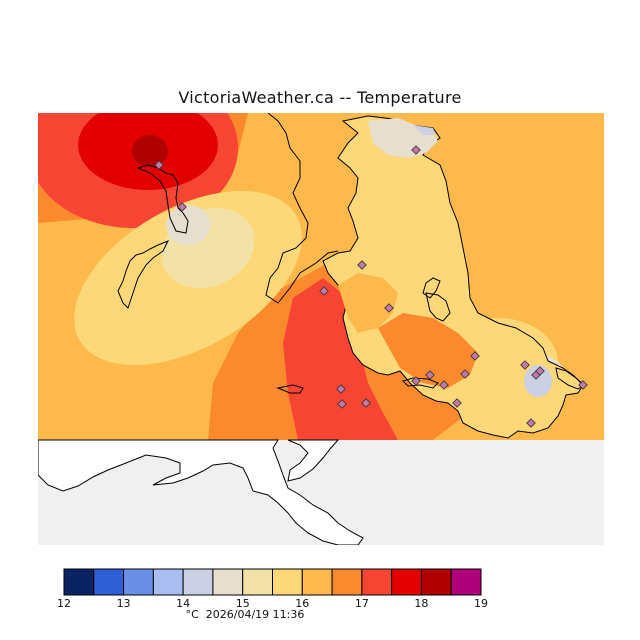 This screenshot has height=640, width=640. I want to click on south-land, so click(201, 492).